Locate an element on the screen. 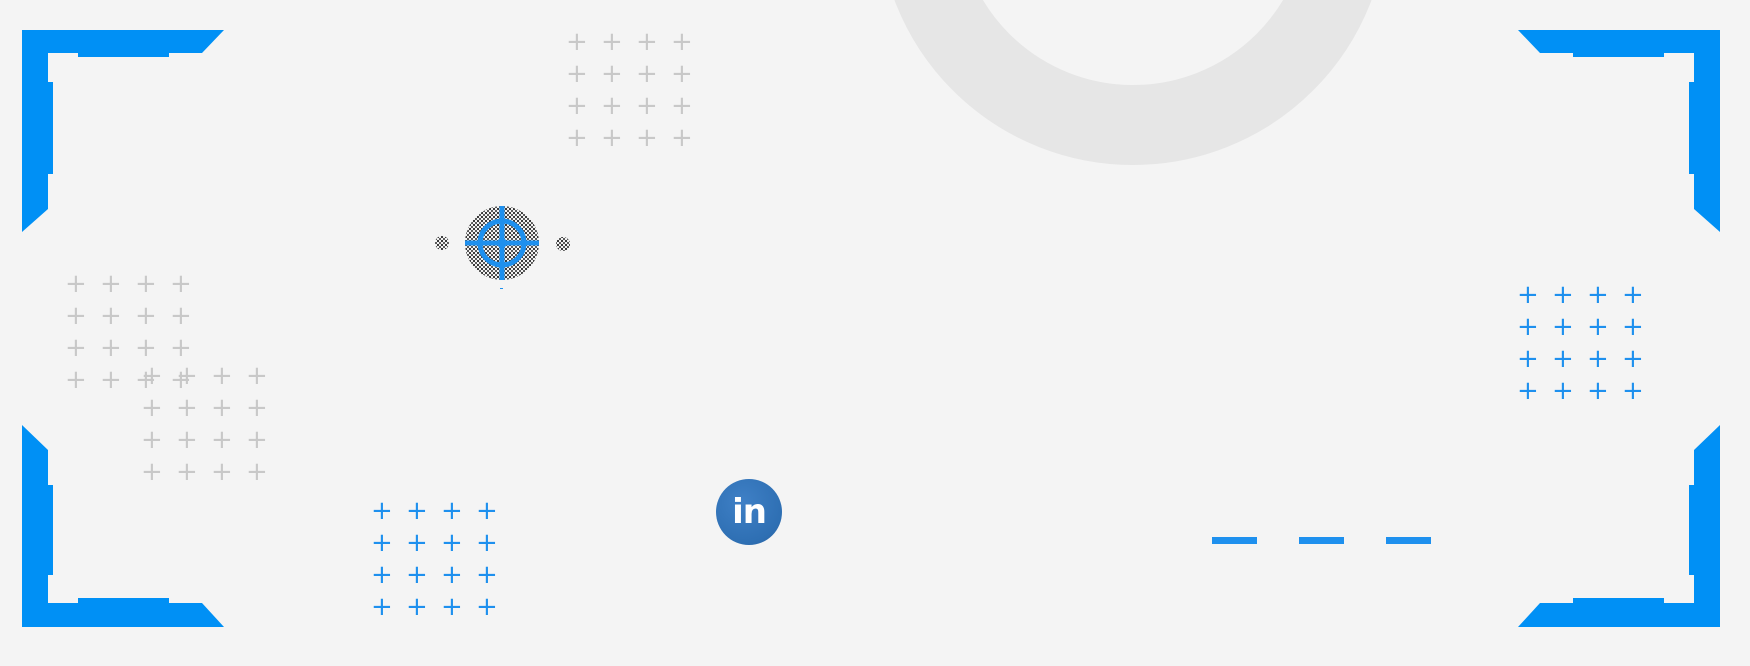 This screenshot has width=1750, height=666. corner-bracket-bottom-left is located at coordinates (123, 526).